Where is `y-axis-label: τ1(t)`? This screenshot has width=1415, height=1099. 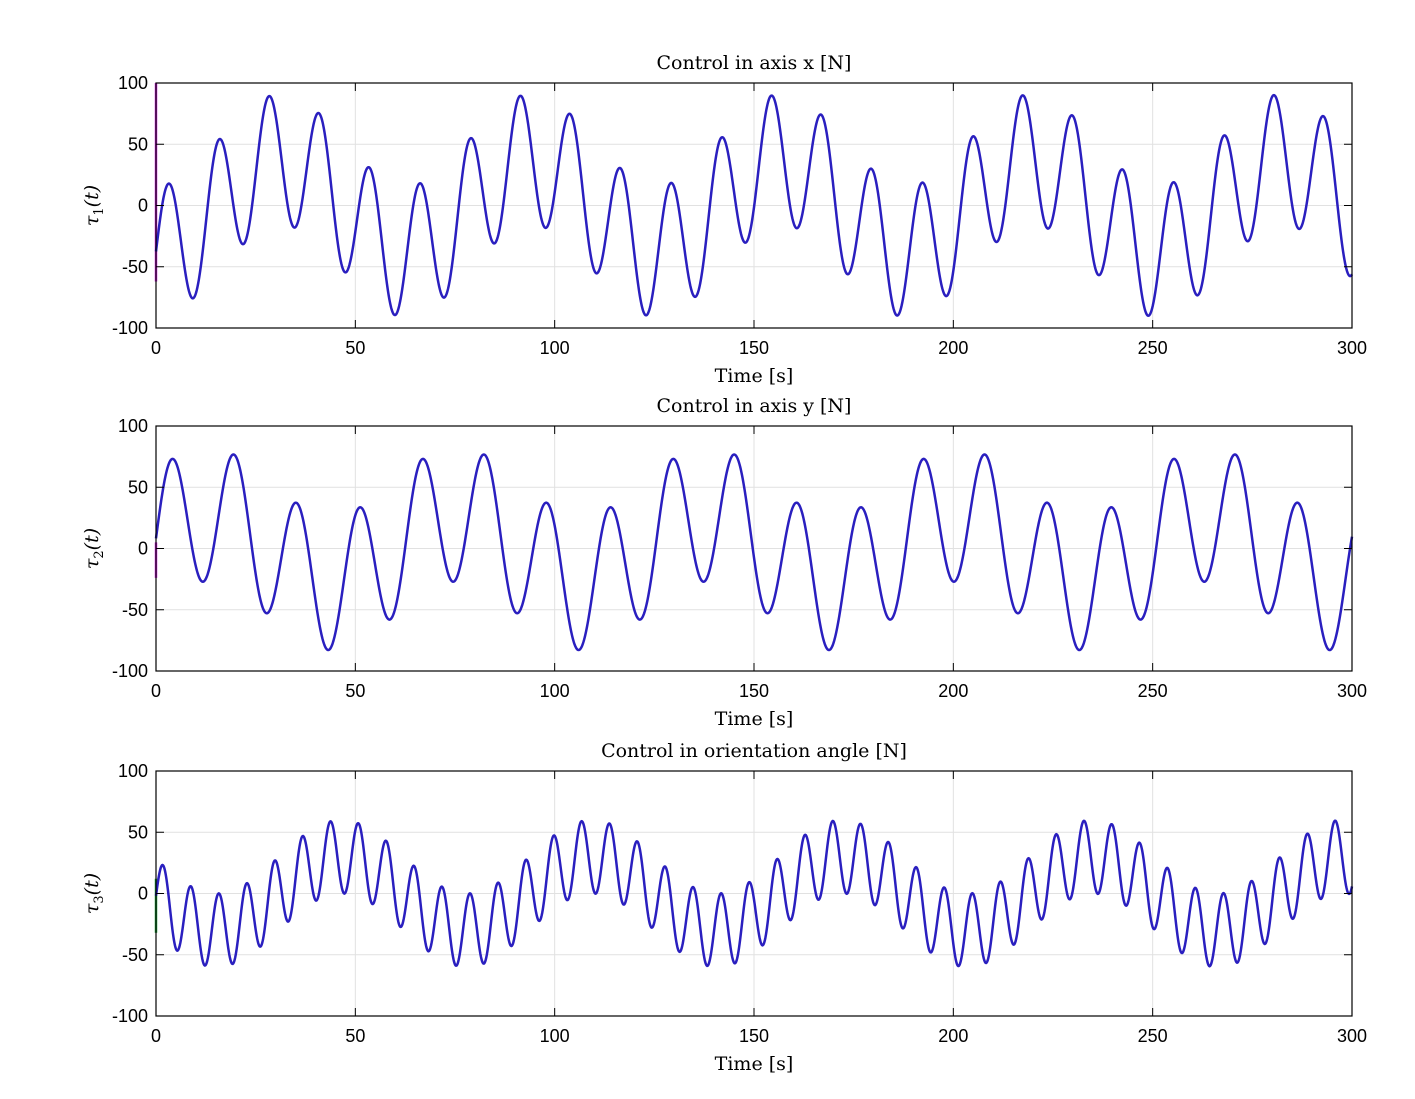 y-axis-label: τ1(t) is located at coordinates (94, 205).